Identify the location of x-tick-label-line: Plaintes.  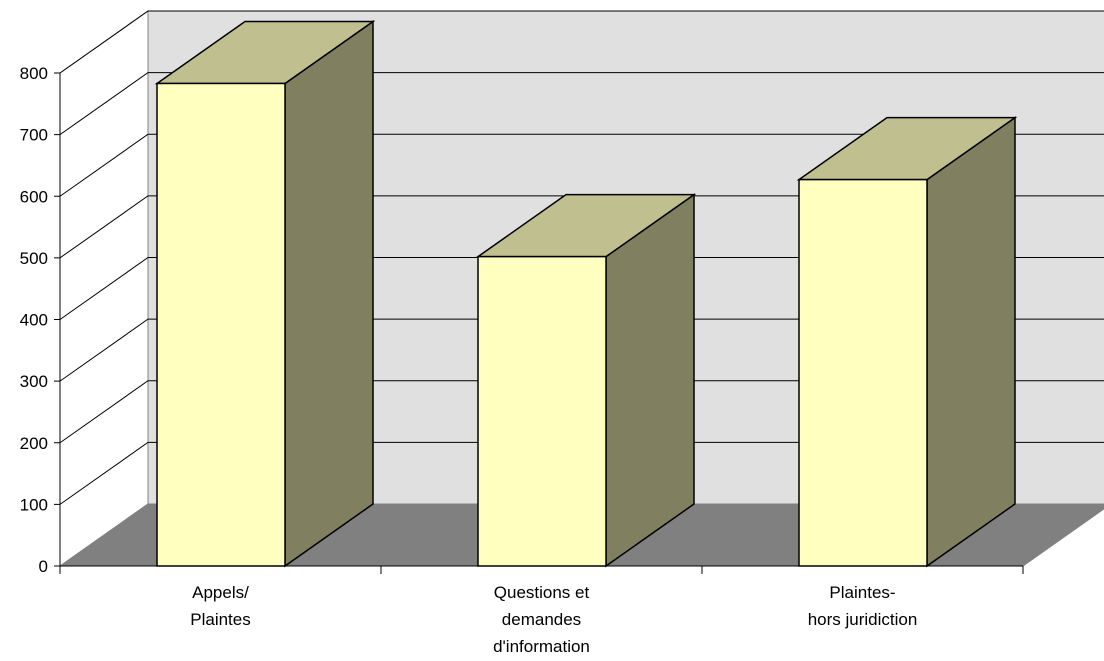
(220, 619).